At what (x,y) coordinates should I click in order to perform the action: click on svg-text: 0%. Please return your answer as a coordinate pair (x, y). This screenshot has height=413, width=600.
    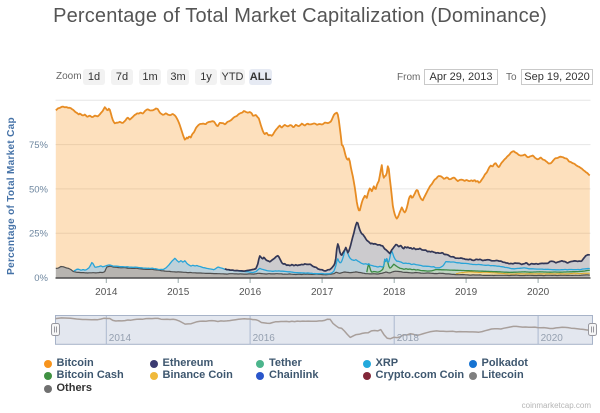
    Looking at the image, I should click on (41, 278).